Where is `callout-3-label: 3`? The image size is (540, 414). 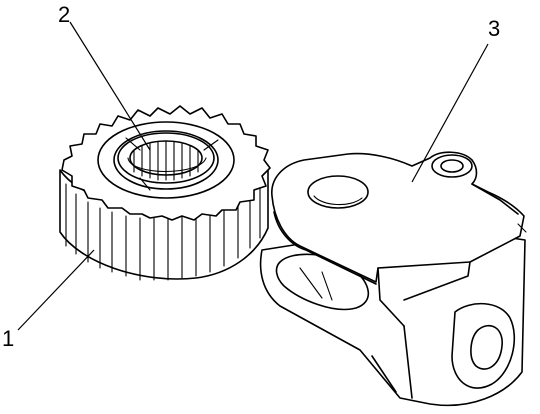
callout-3-label: 3 is located at coordinates (494, 28).